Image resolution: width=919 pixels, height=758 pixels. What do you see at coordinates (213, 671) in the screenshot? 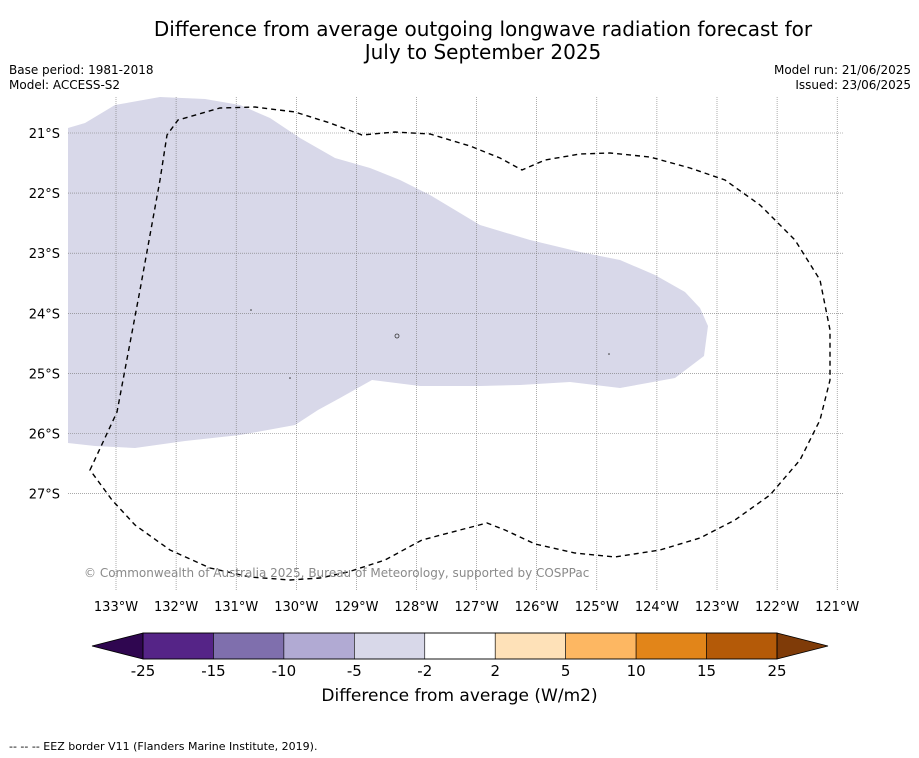
I see `colorbar-tick: -15` at bounding box center [213, 671].